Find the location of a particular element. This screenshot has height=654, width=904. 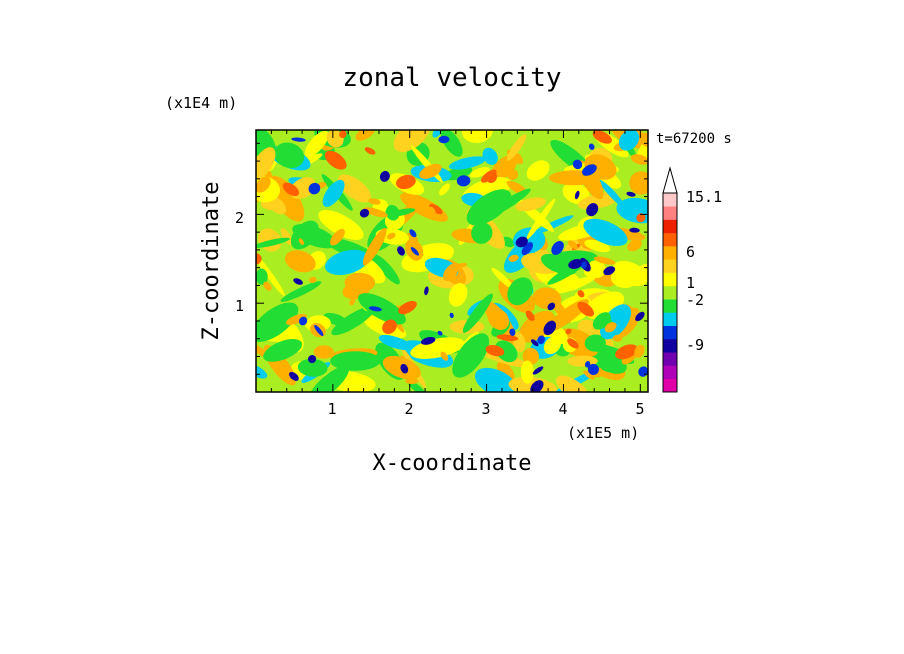

colorbar-label: -9 is located at coordinates (695, 345).